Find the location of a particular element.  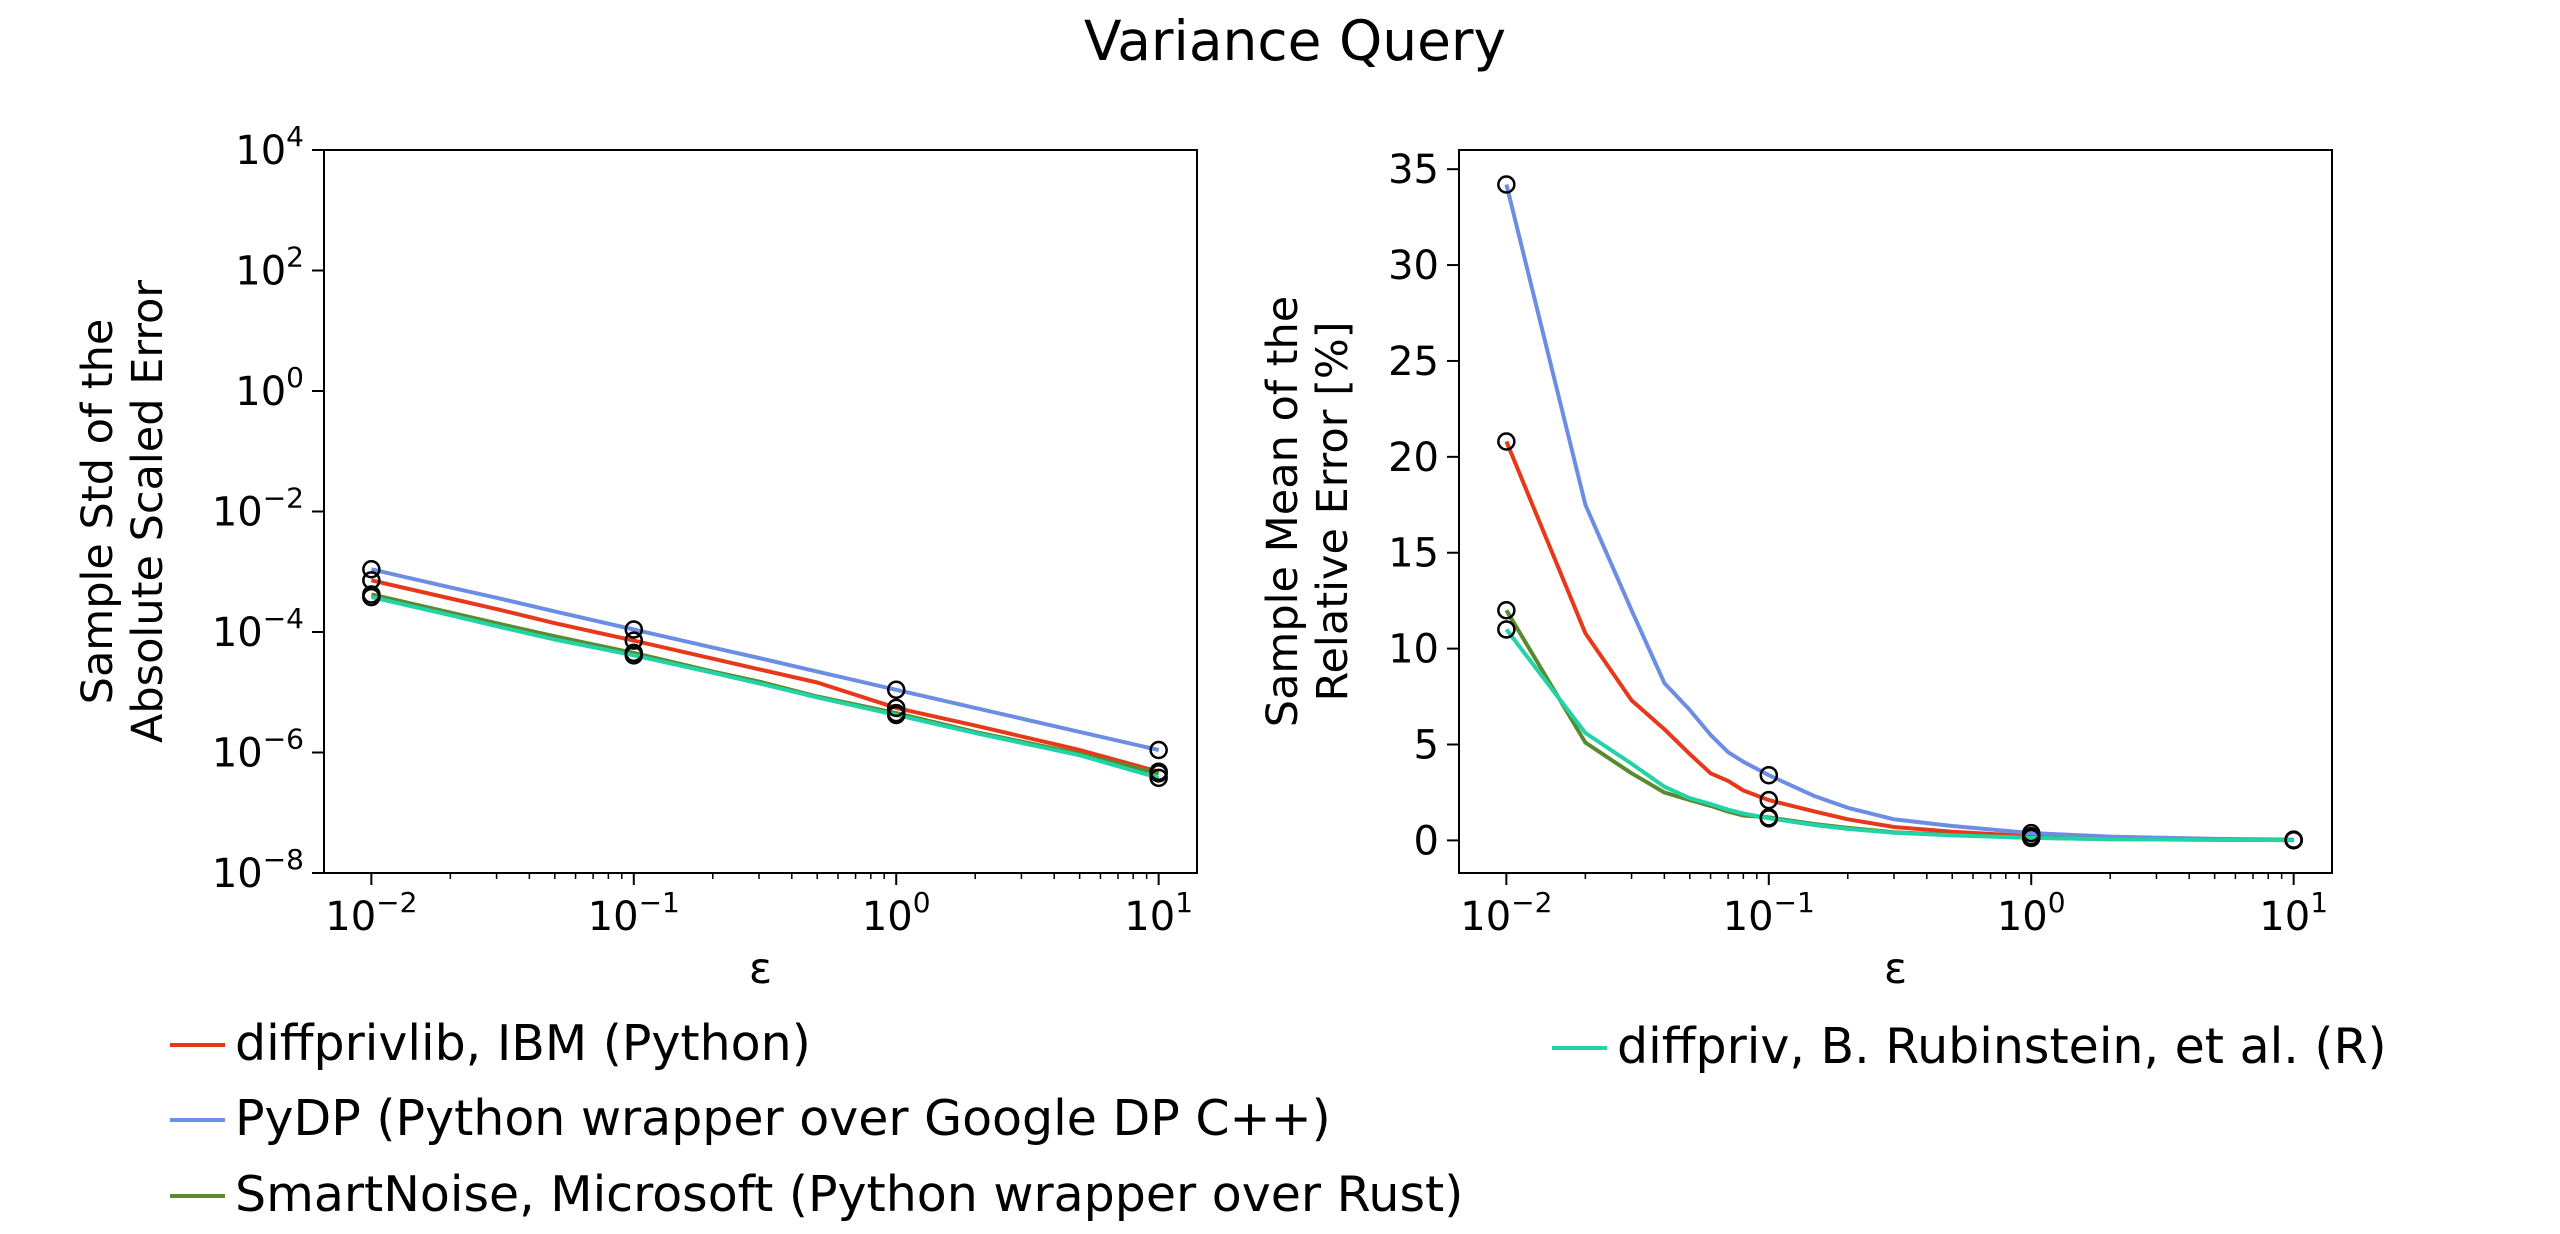

y-tick-label: 15 is located at coordinates (1413, 554).